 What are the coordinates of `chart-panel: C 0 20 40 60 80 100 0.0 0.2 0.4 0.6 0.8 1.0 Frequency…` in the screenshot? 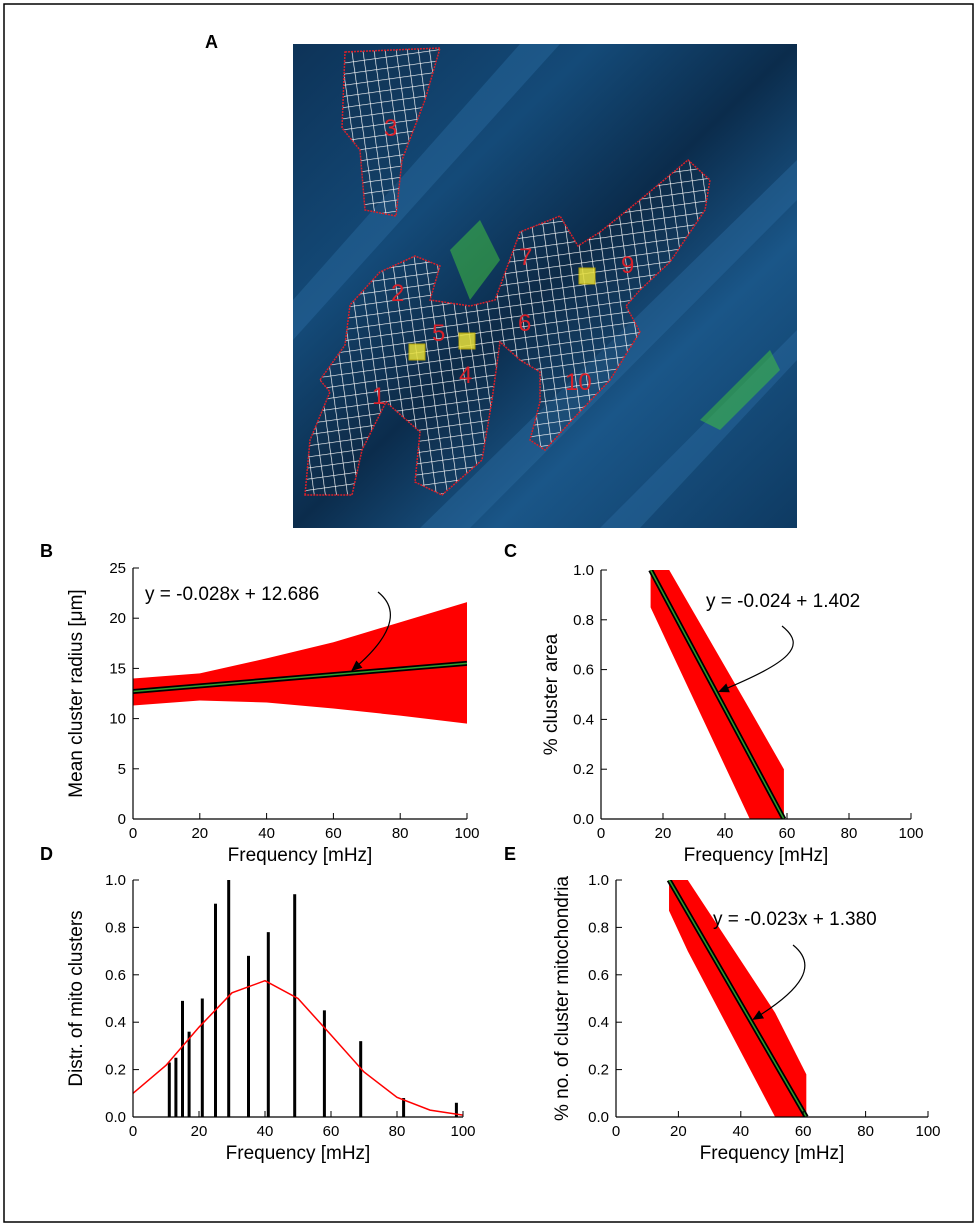 It's located at (714, 703).